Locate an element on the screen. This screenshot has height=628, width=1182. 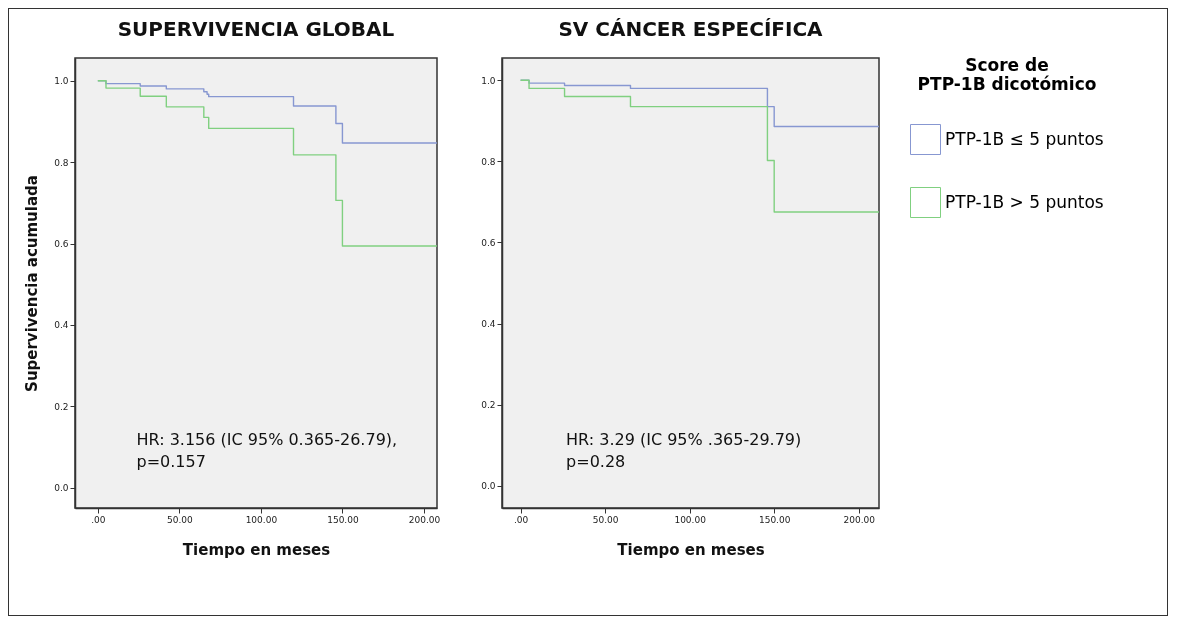
legend-title: Score de PTP-1B dicotómico is located at coordinates (1007, 74).